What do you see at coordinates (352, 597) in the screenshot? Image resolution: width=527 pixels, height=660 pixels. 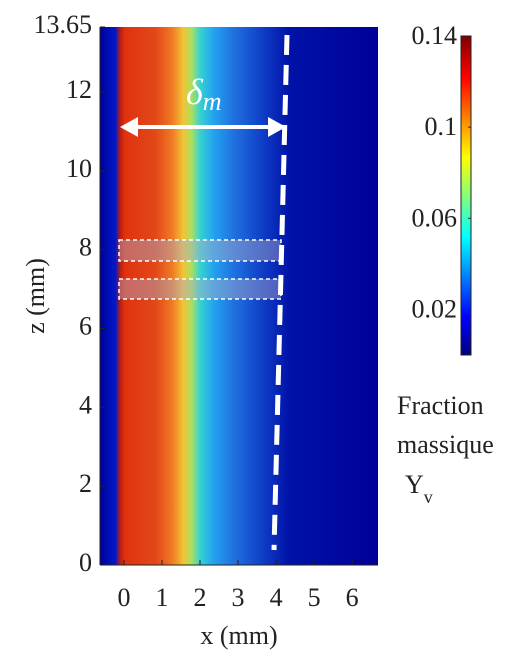 I see `x-tick-label: 6` at bounding box center [352, 597].